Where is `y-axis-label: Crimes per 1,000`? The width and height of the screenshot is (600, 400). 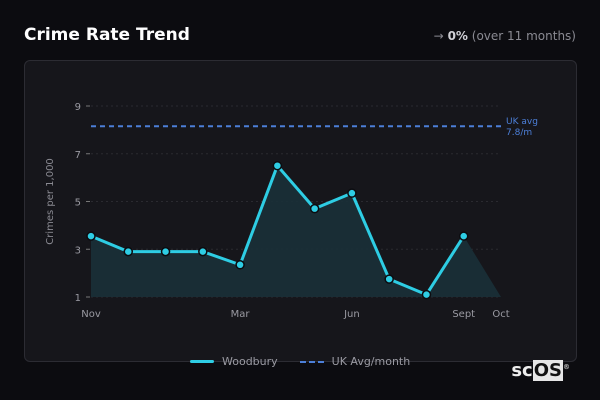
y-axis-label: Crimes per 1,000 is located at coordinates (50, 201).